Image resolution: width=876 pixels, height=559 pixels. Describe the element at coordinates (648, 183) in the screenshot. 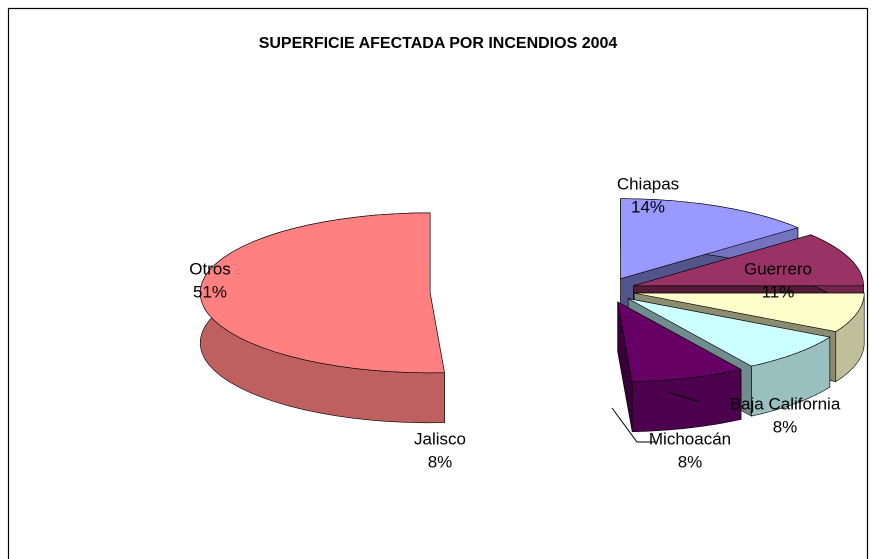

I see `slice-label: Chiapas` at that location.